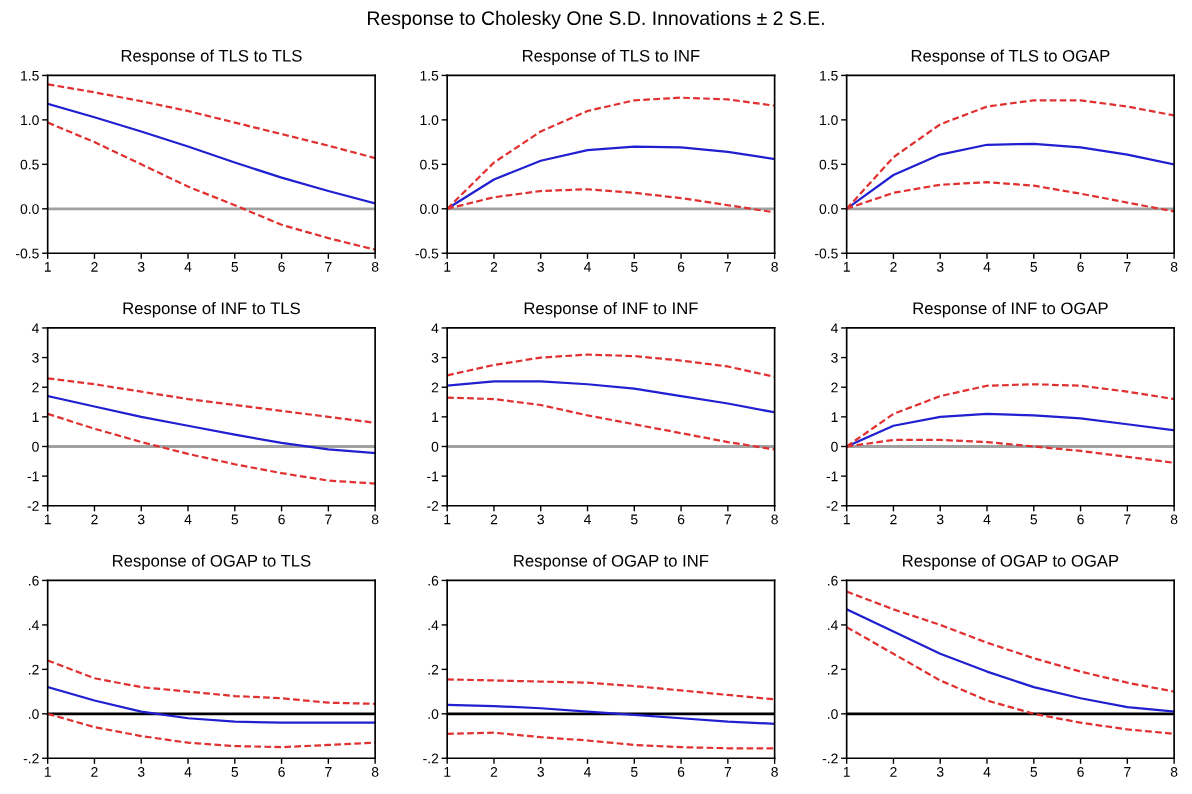 The image size is (1192, 794). What do you see at coordinates (212, 562) in the screenshot?
I see `chart-title: Response of OGAP to TLS` at bounding box center [212, 562].